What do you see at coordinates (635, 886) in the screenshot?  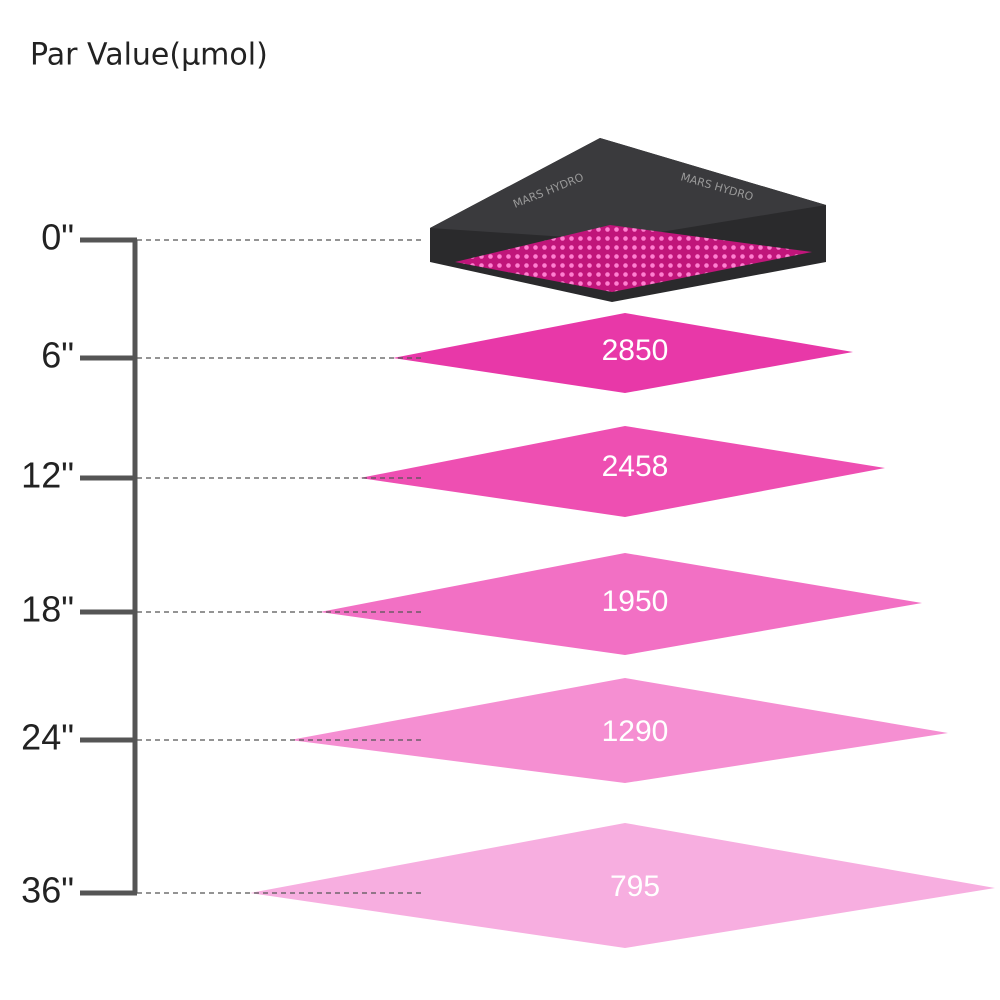 I see `par-value: 795` at bounding box center [635, 886].